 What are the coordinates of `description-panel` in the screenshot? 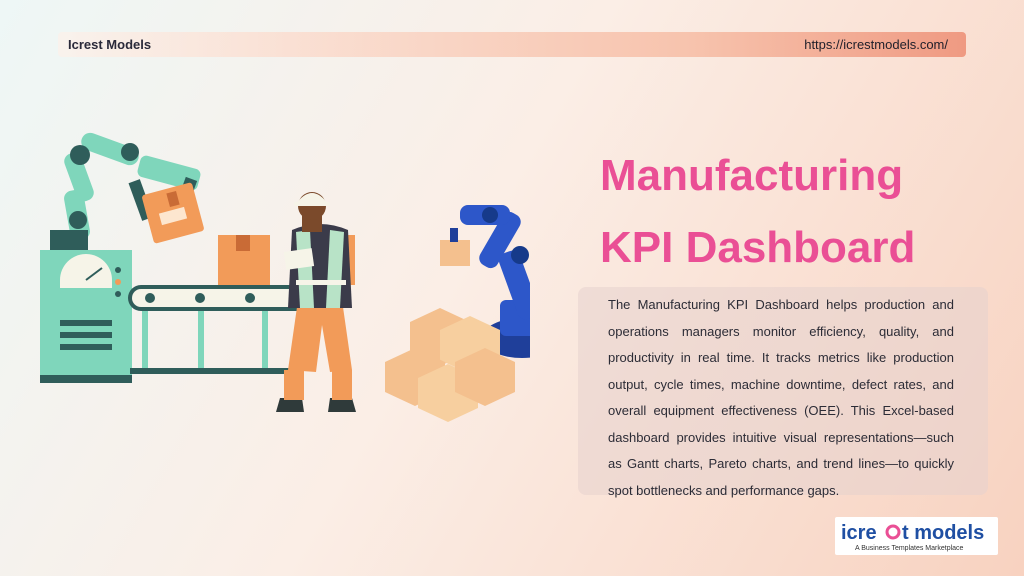 It's located at (783, 391).